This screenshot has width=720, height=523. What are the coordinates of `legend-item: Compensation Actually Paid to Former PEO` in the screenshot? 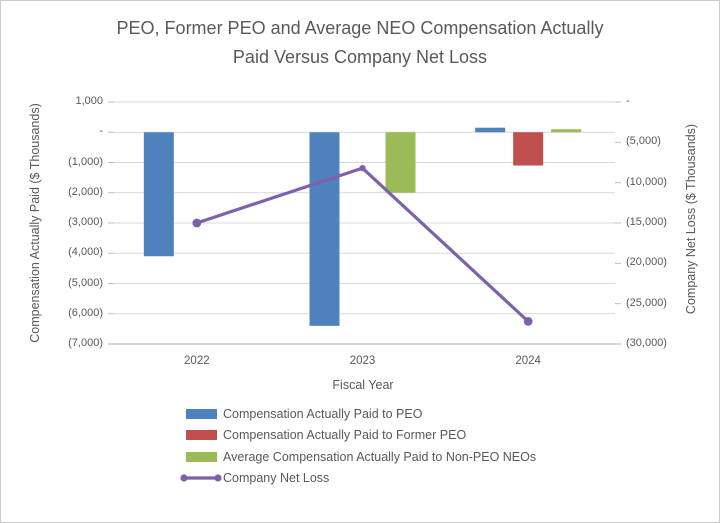 It's located at (357, 436).